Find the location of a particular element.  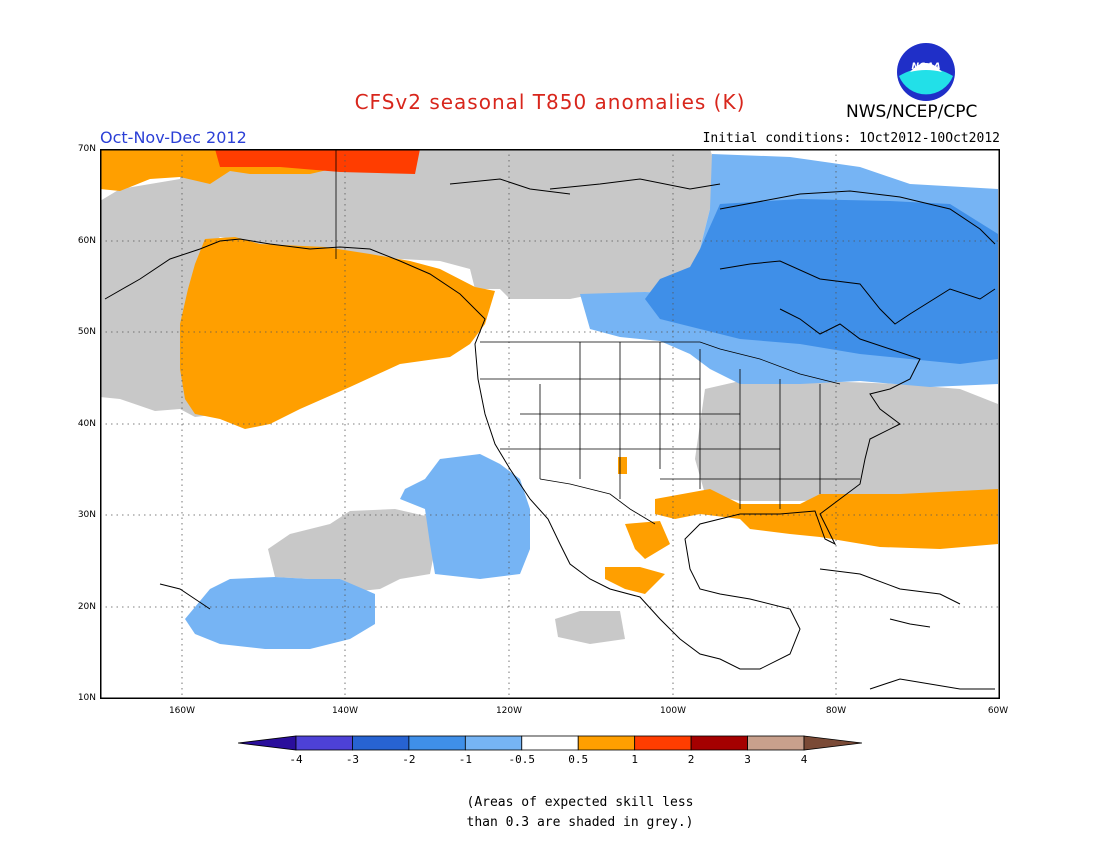

lat-label-30n: 30N is located at coordinates (86, 515).